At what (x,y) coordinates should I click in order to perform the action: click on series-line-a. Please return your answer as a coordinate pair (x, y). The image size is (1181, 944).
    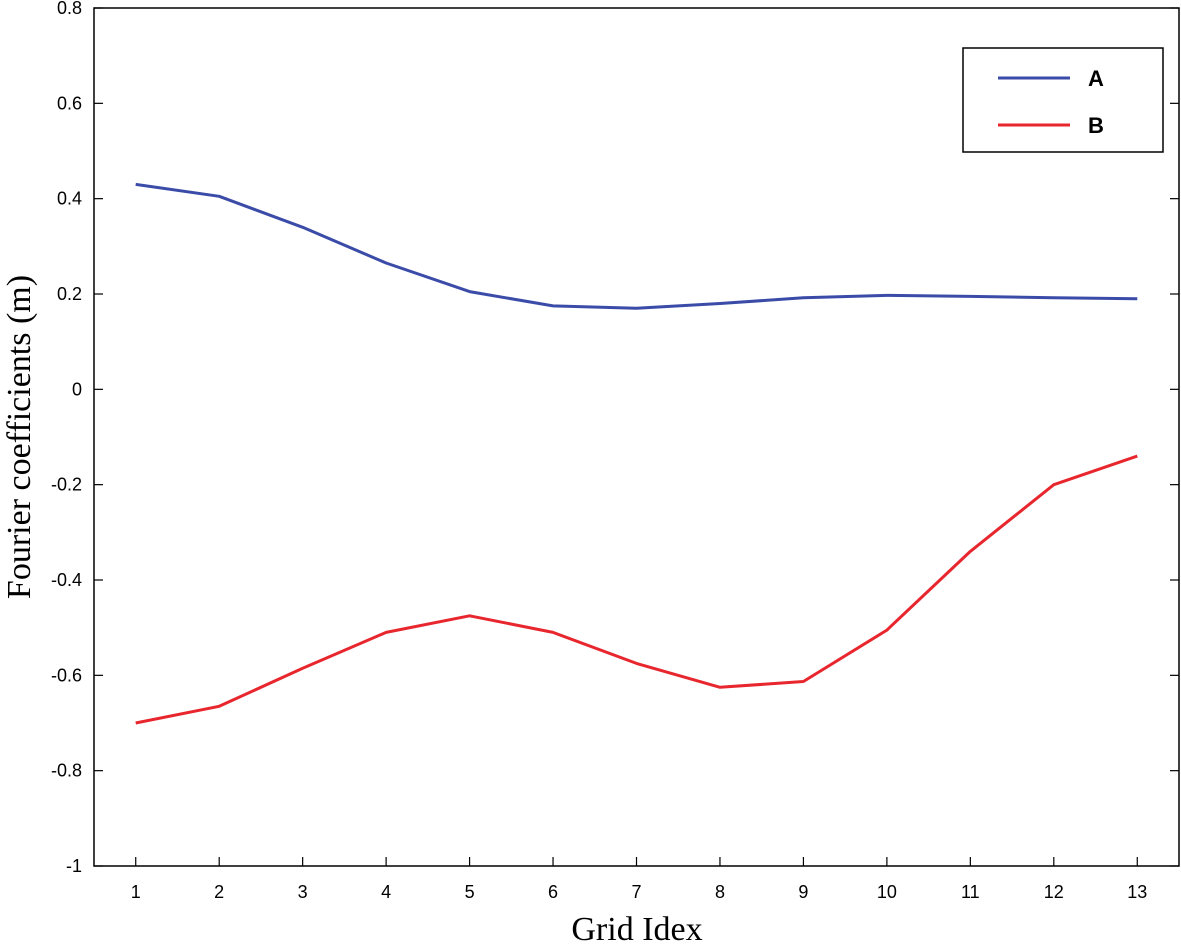
    Looking at the image, I should click on (636, 246).